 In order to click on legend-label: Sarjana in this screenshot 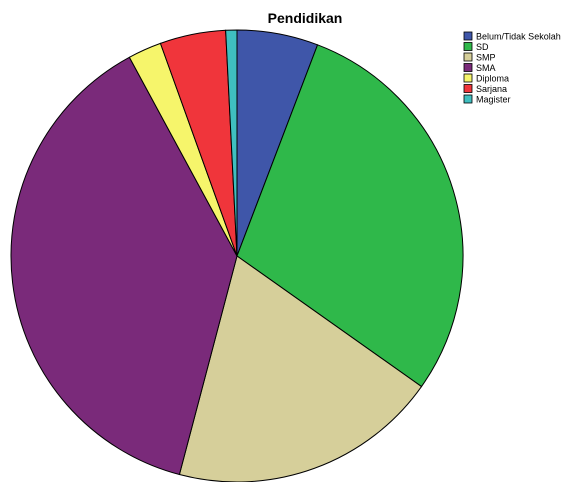, I will do `click(491, 89)`.